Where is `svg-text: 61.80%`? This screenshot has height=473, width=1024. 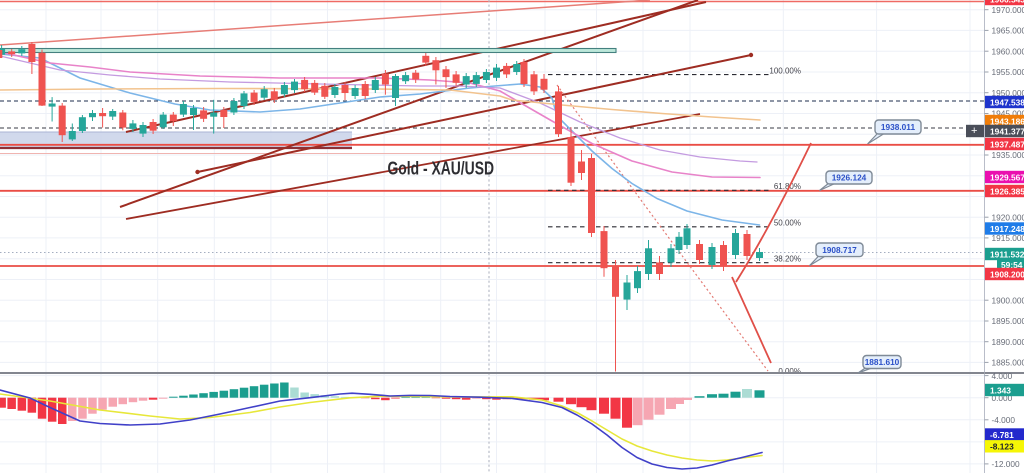
svg-text: 61.80% is located at coordinates (787, 186).